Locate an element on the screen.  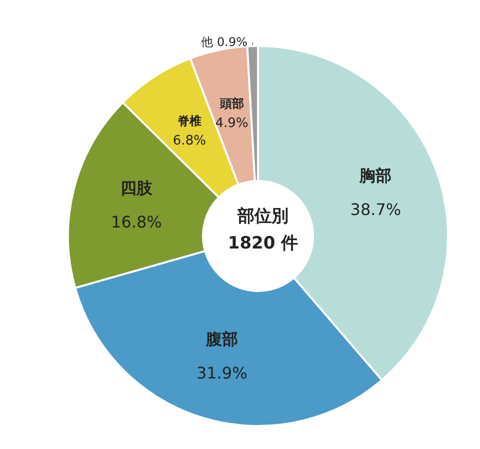
data-label: 6.8% is located at coordinates (189, 140).